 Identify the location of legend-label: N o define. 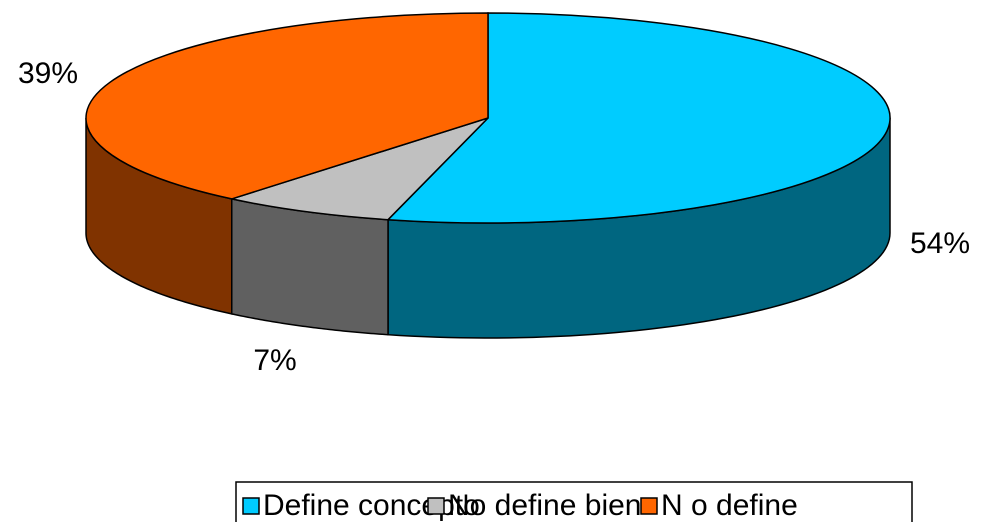
(729, 505).